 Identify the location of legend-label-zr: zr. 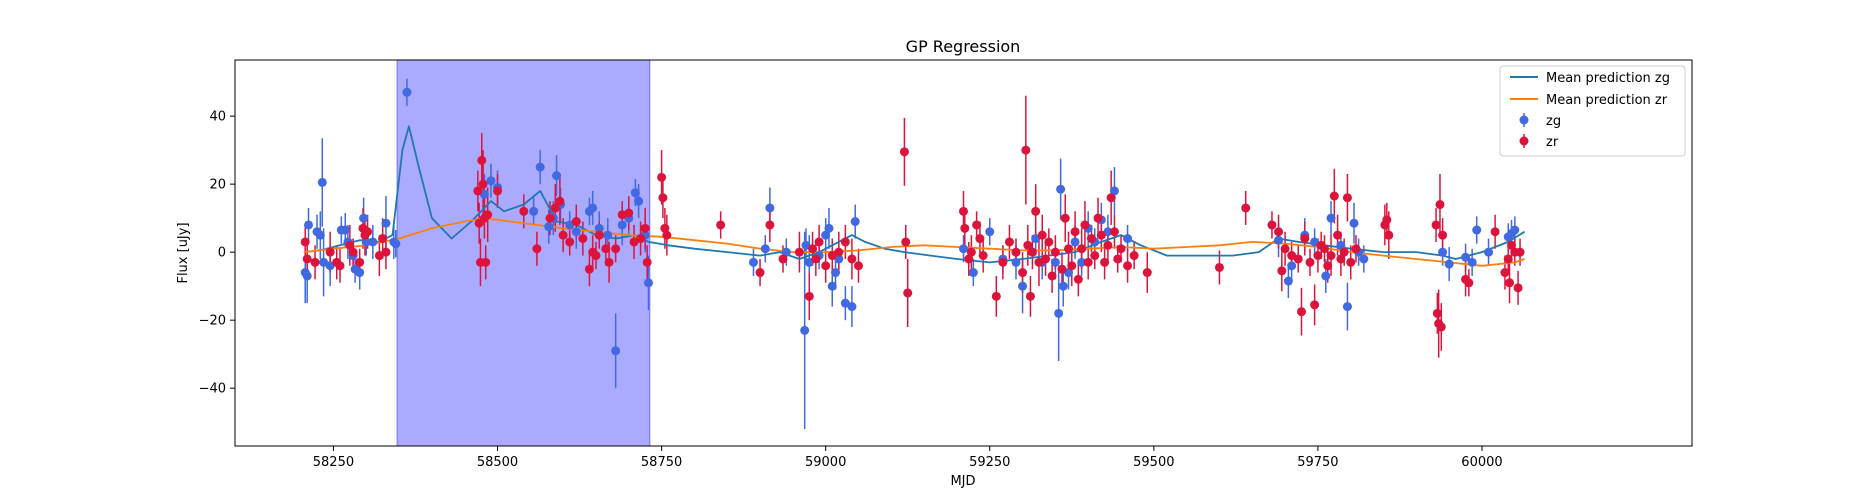
(1552, 142).